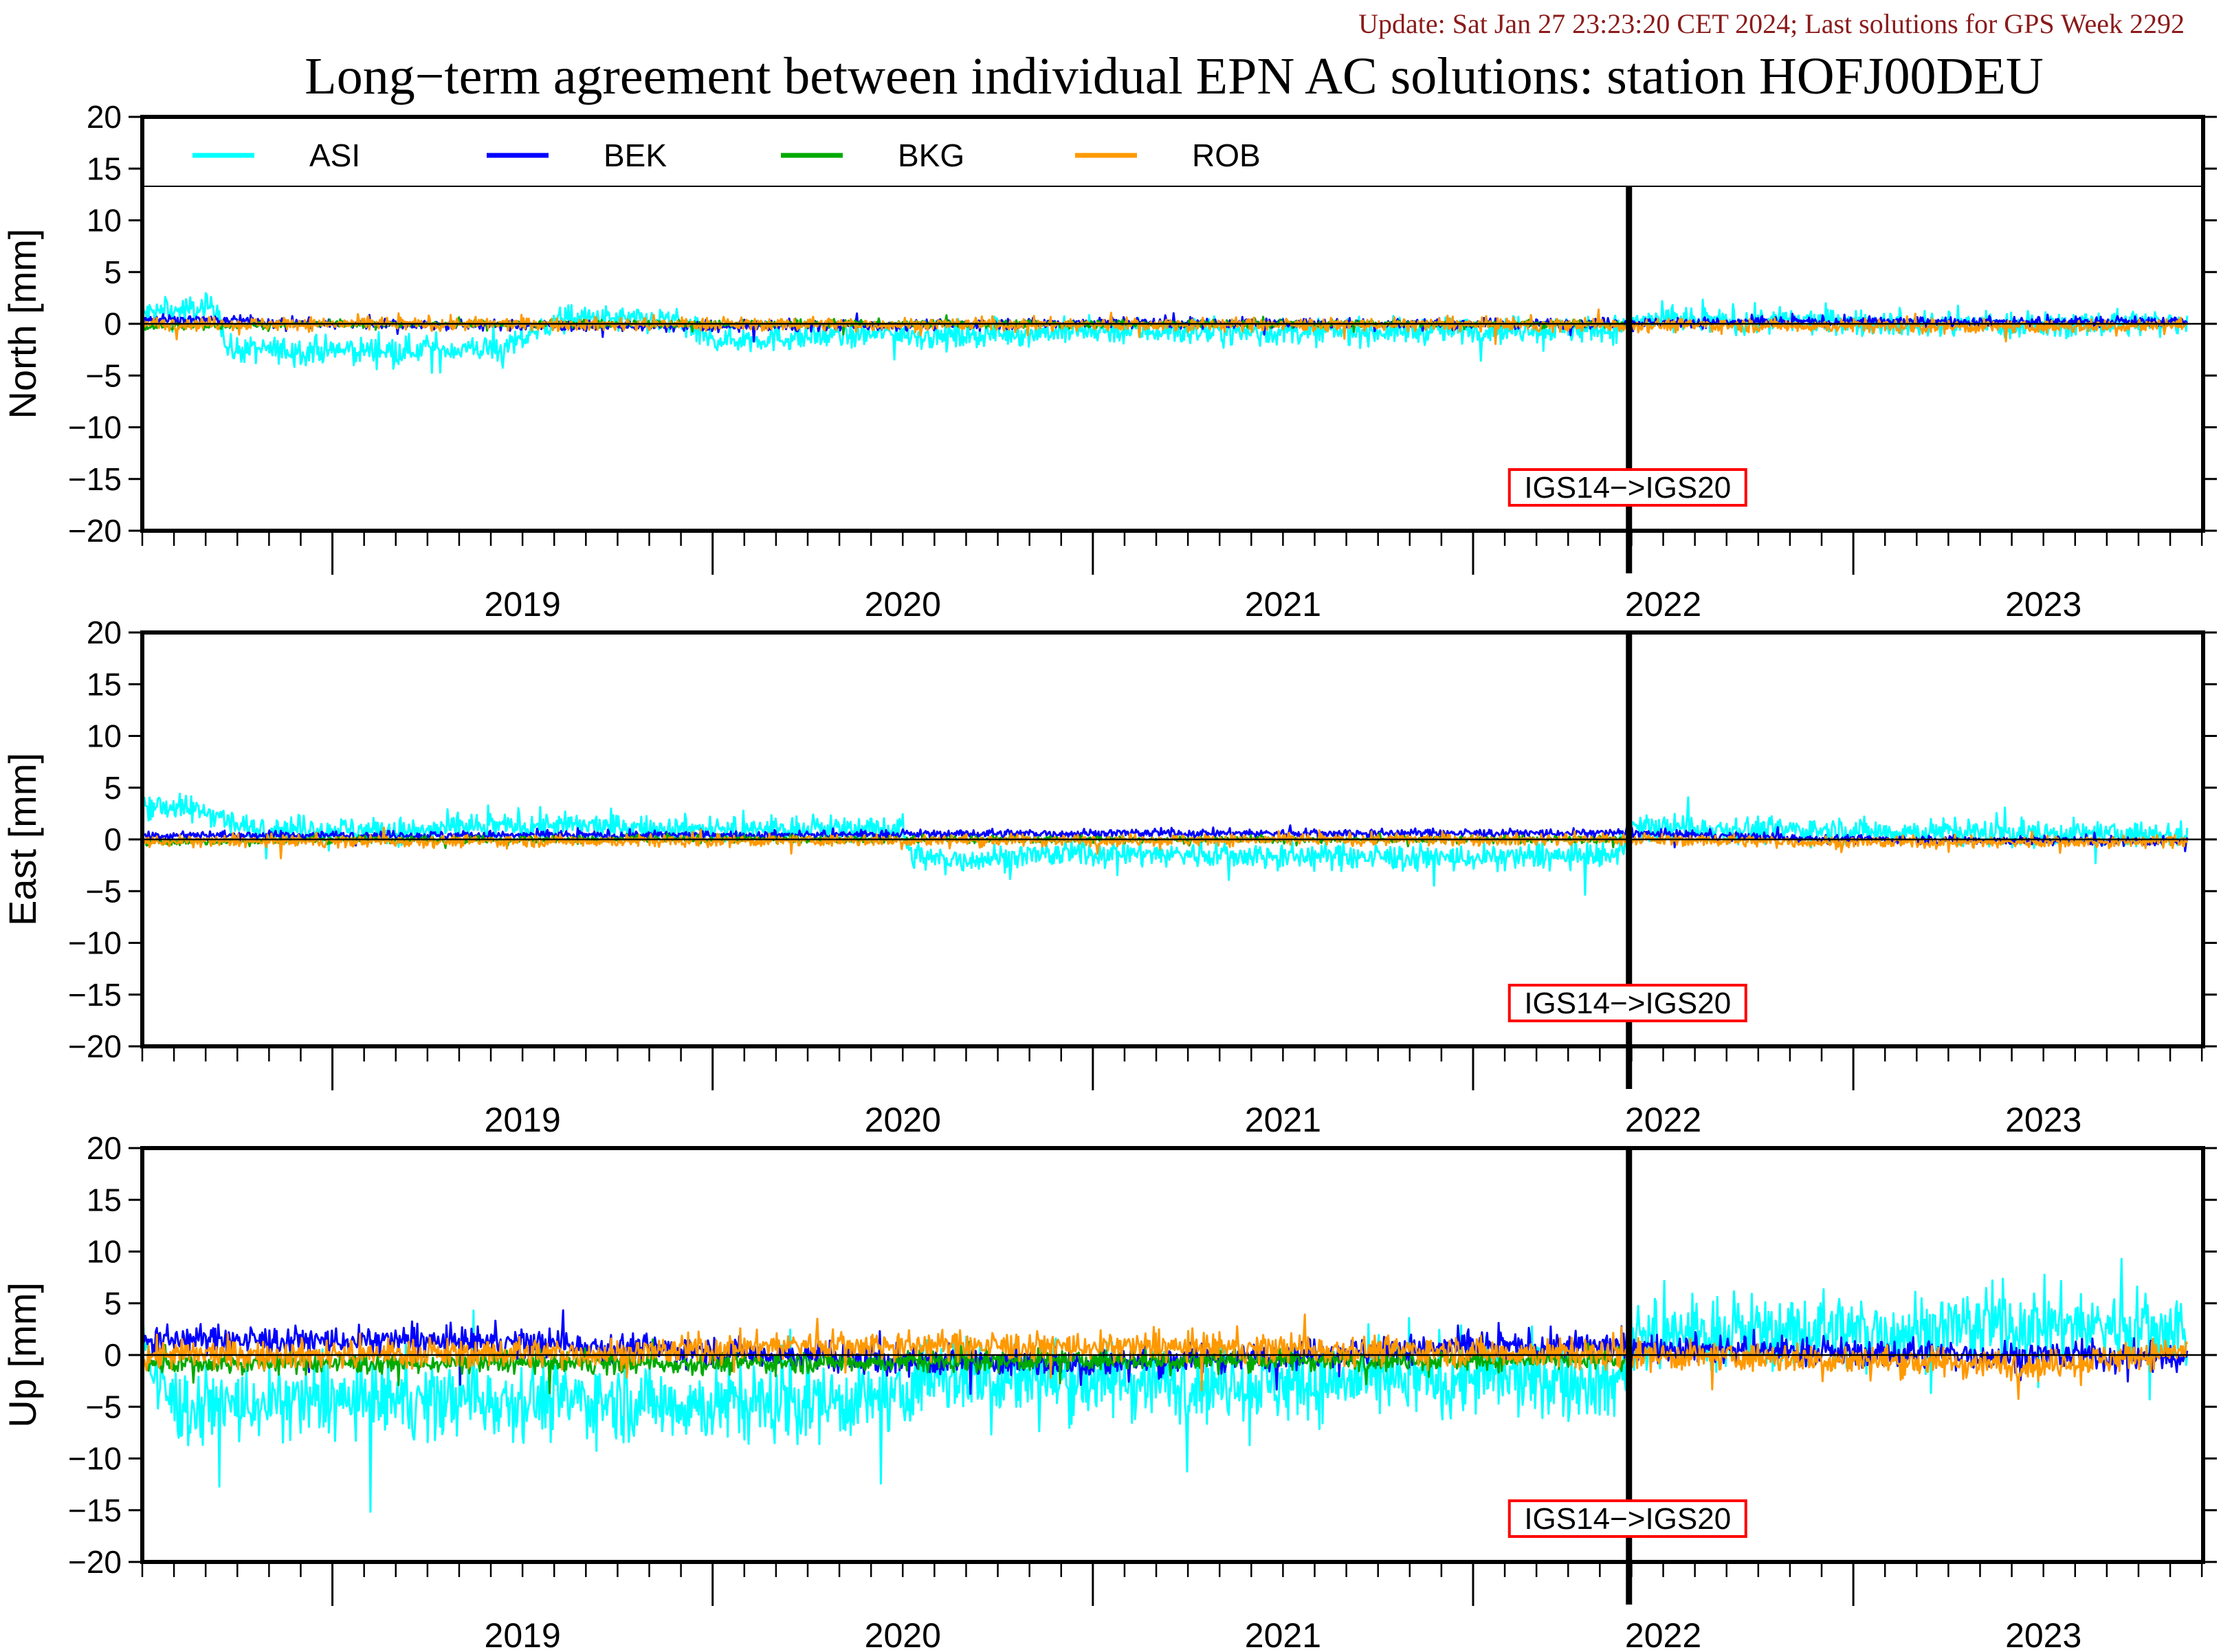 Image resolution: width=2221 pixels, height=1652 pixels. I want to click on legend-label-bkg: BKG, so click(931, 155).